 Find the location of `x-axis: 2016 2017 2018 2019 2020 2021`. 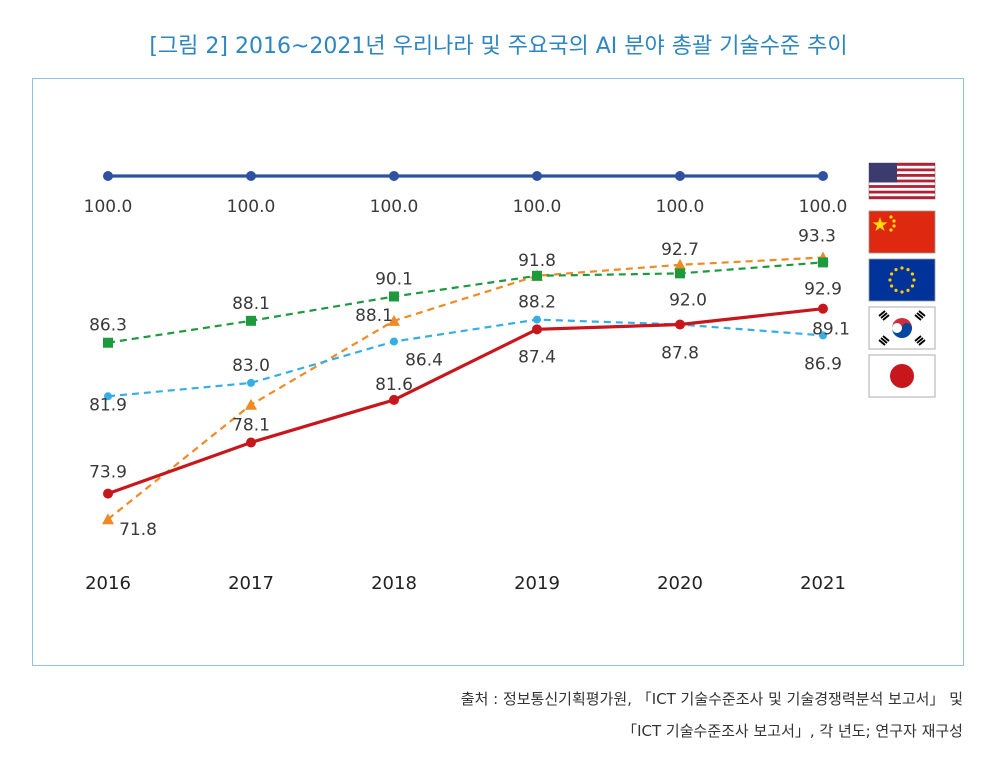

x-axis: 2016 2017 2018 2019 2020 2021 is located at coordinates (465, 583).